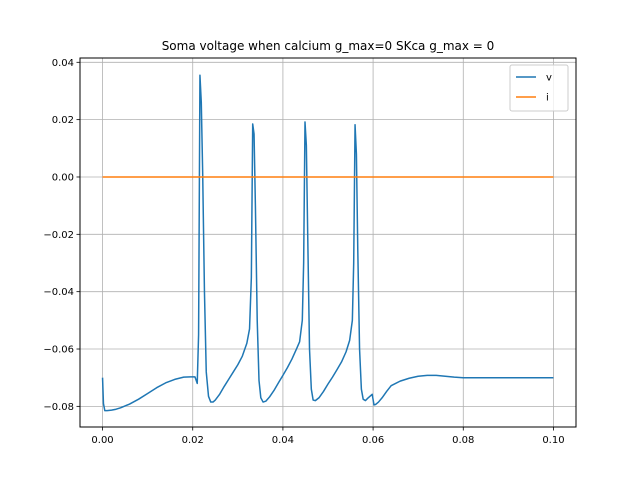  What do you see at coordinates (58, 292) in the screenshot?
I see `y-tick-label: −0.04` at bounding box center [58, 292].